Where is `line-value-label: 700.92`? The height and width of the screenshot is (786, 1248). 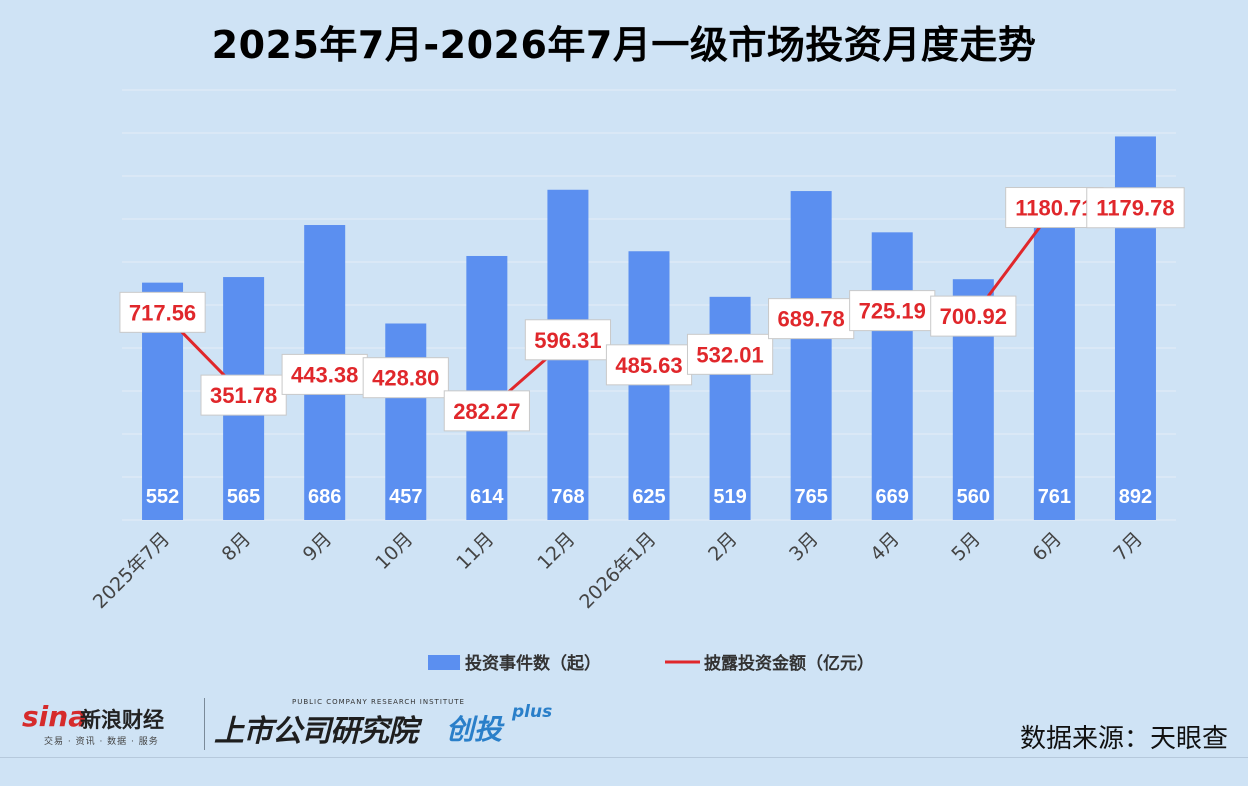
line-value-label: 700.92 is located at coordinates (973, 316).